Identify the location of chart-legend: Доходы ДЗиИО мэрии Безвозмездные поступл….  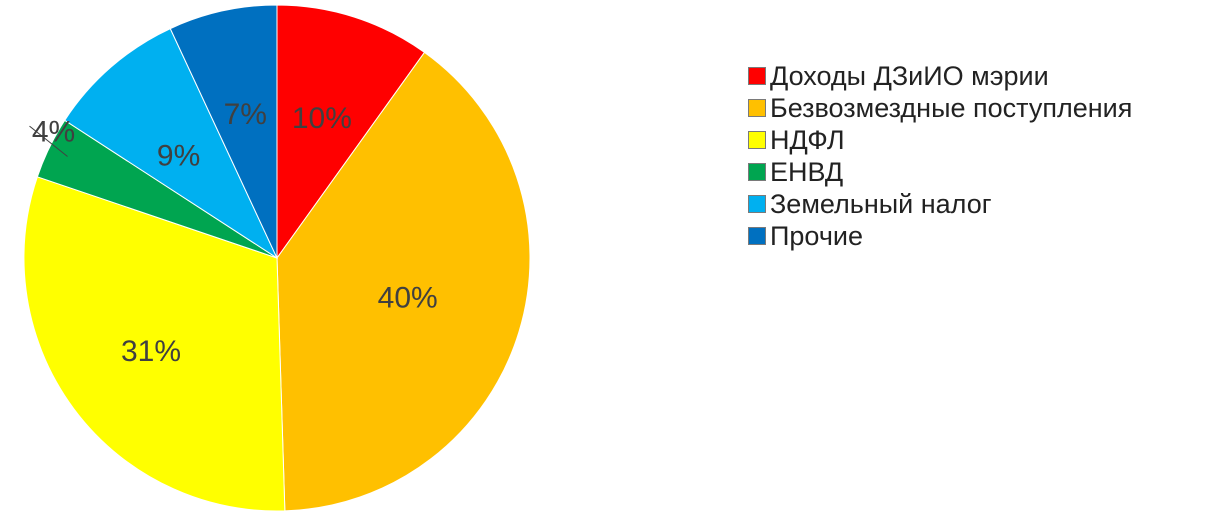
(940, 156).